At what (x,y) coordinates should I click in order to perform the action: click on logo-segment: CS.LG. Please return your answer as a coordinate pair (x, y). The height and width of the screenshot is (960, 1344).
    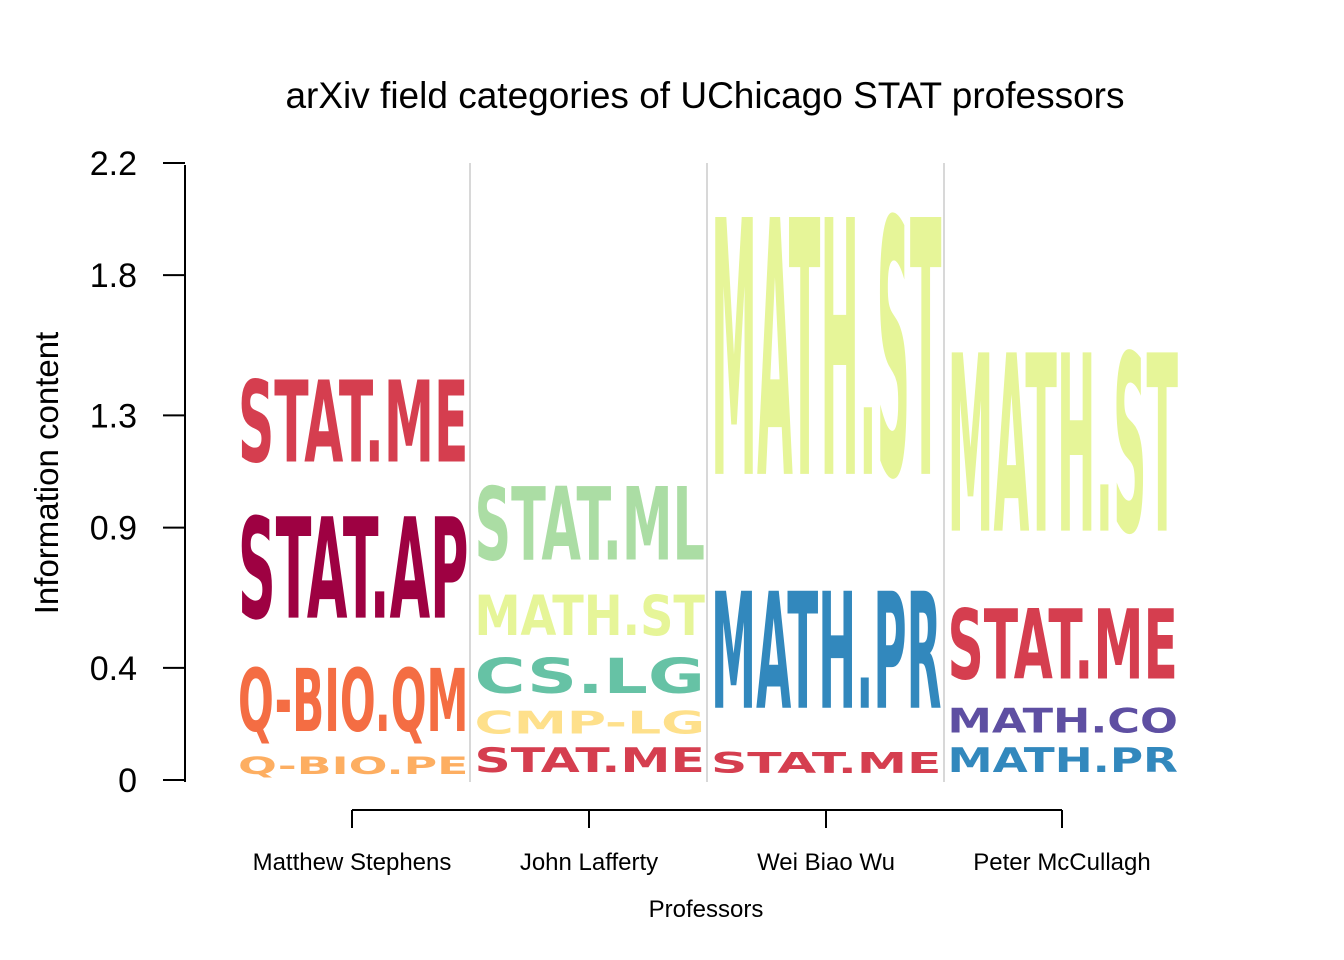
    Looking at the image, I should click on (590, 677).